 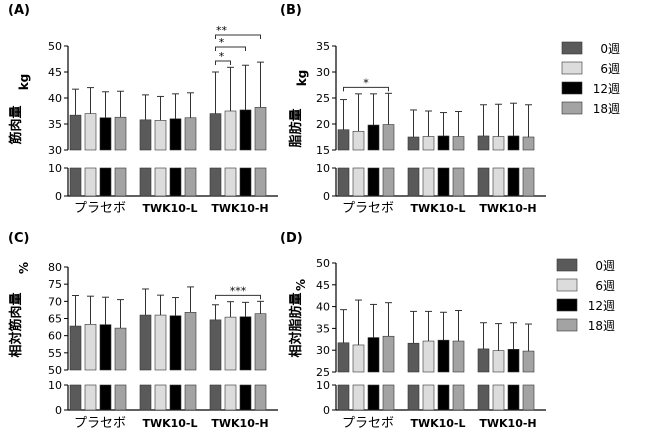 What do you see at coordinates (55, 284) in the screenshot?
I see `y-tick-label: 75` at bounding box center [55, 284].